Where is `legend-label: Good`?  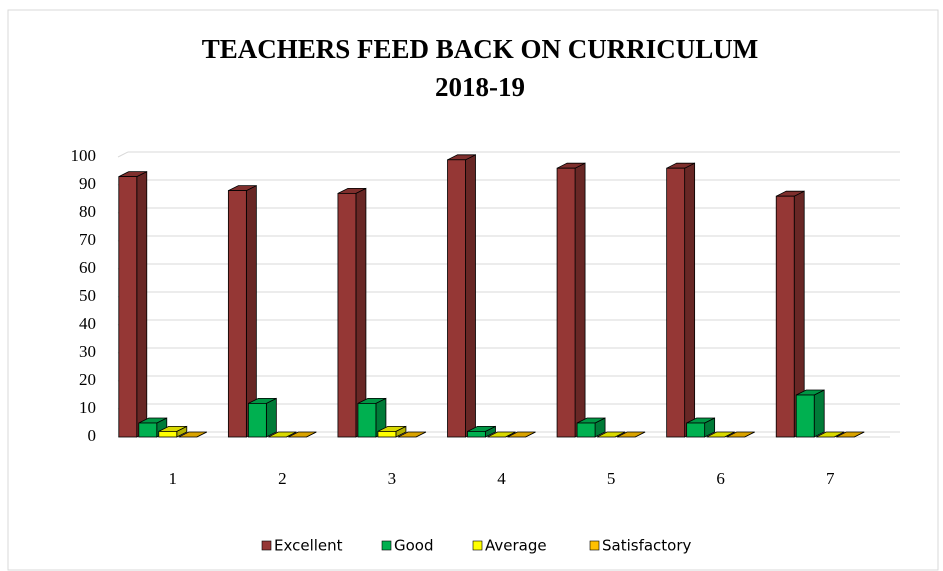
legend-label: Good is located at coordinates (414, 546).